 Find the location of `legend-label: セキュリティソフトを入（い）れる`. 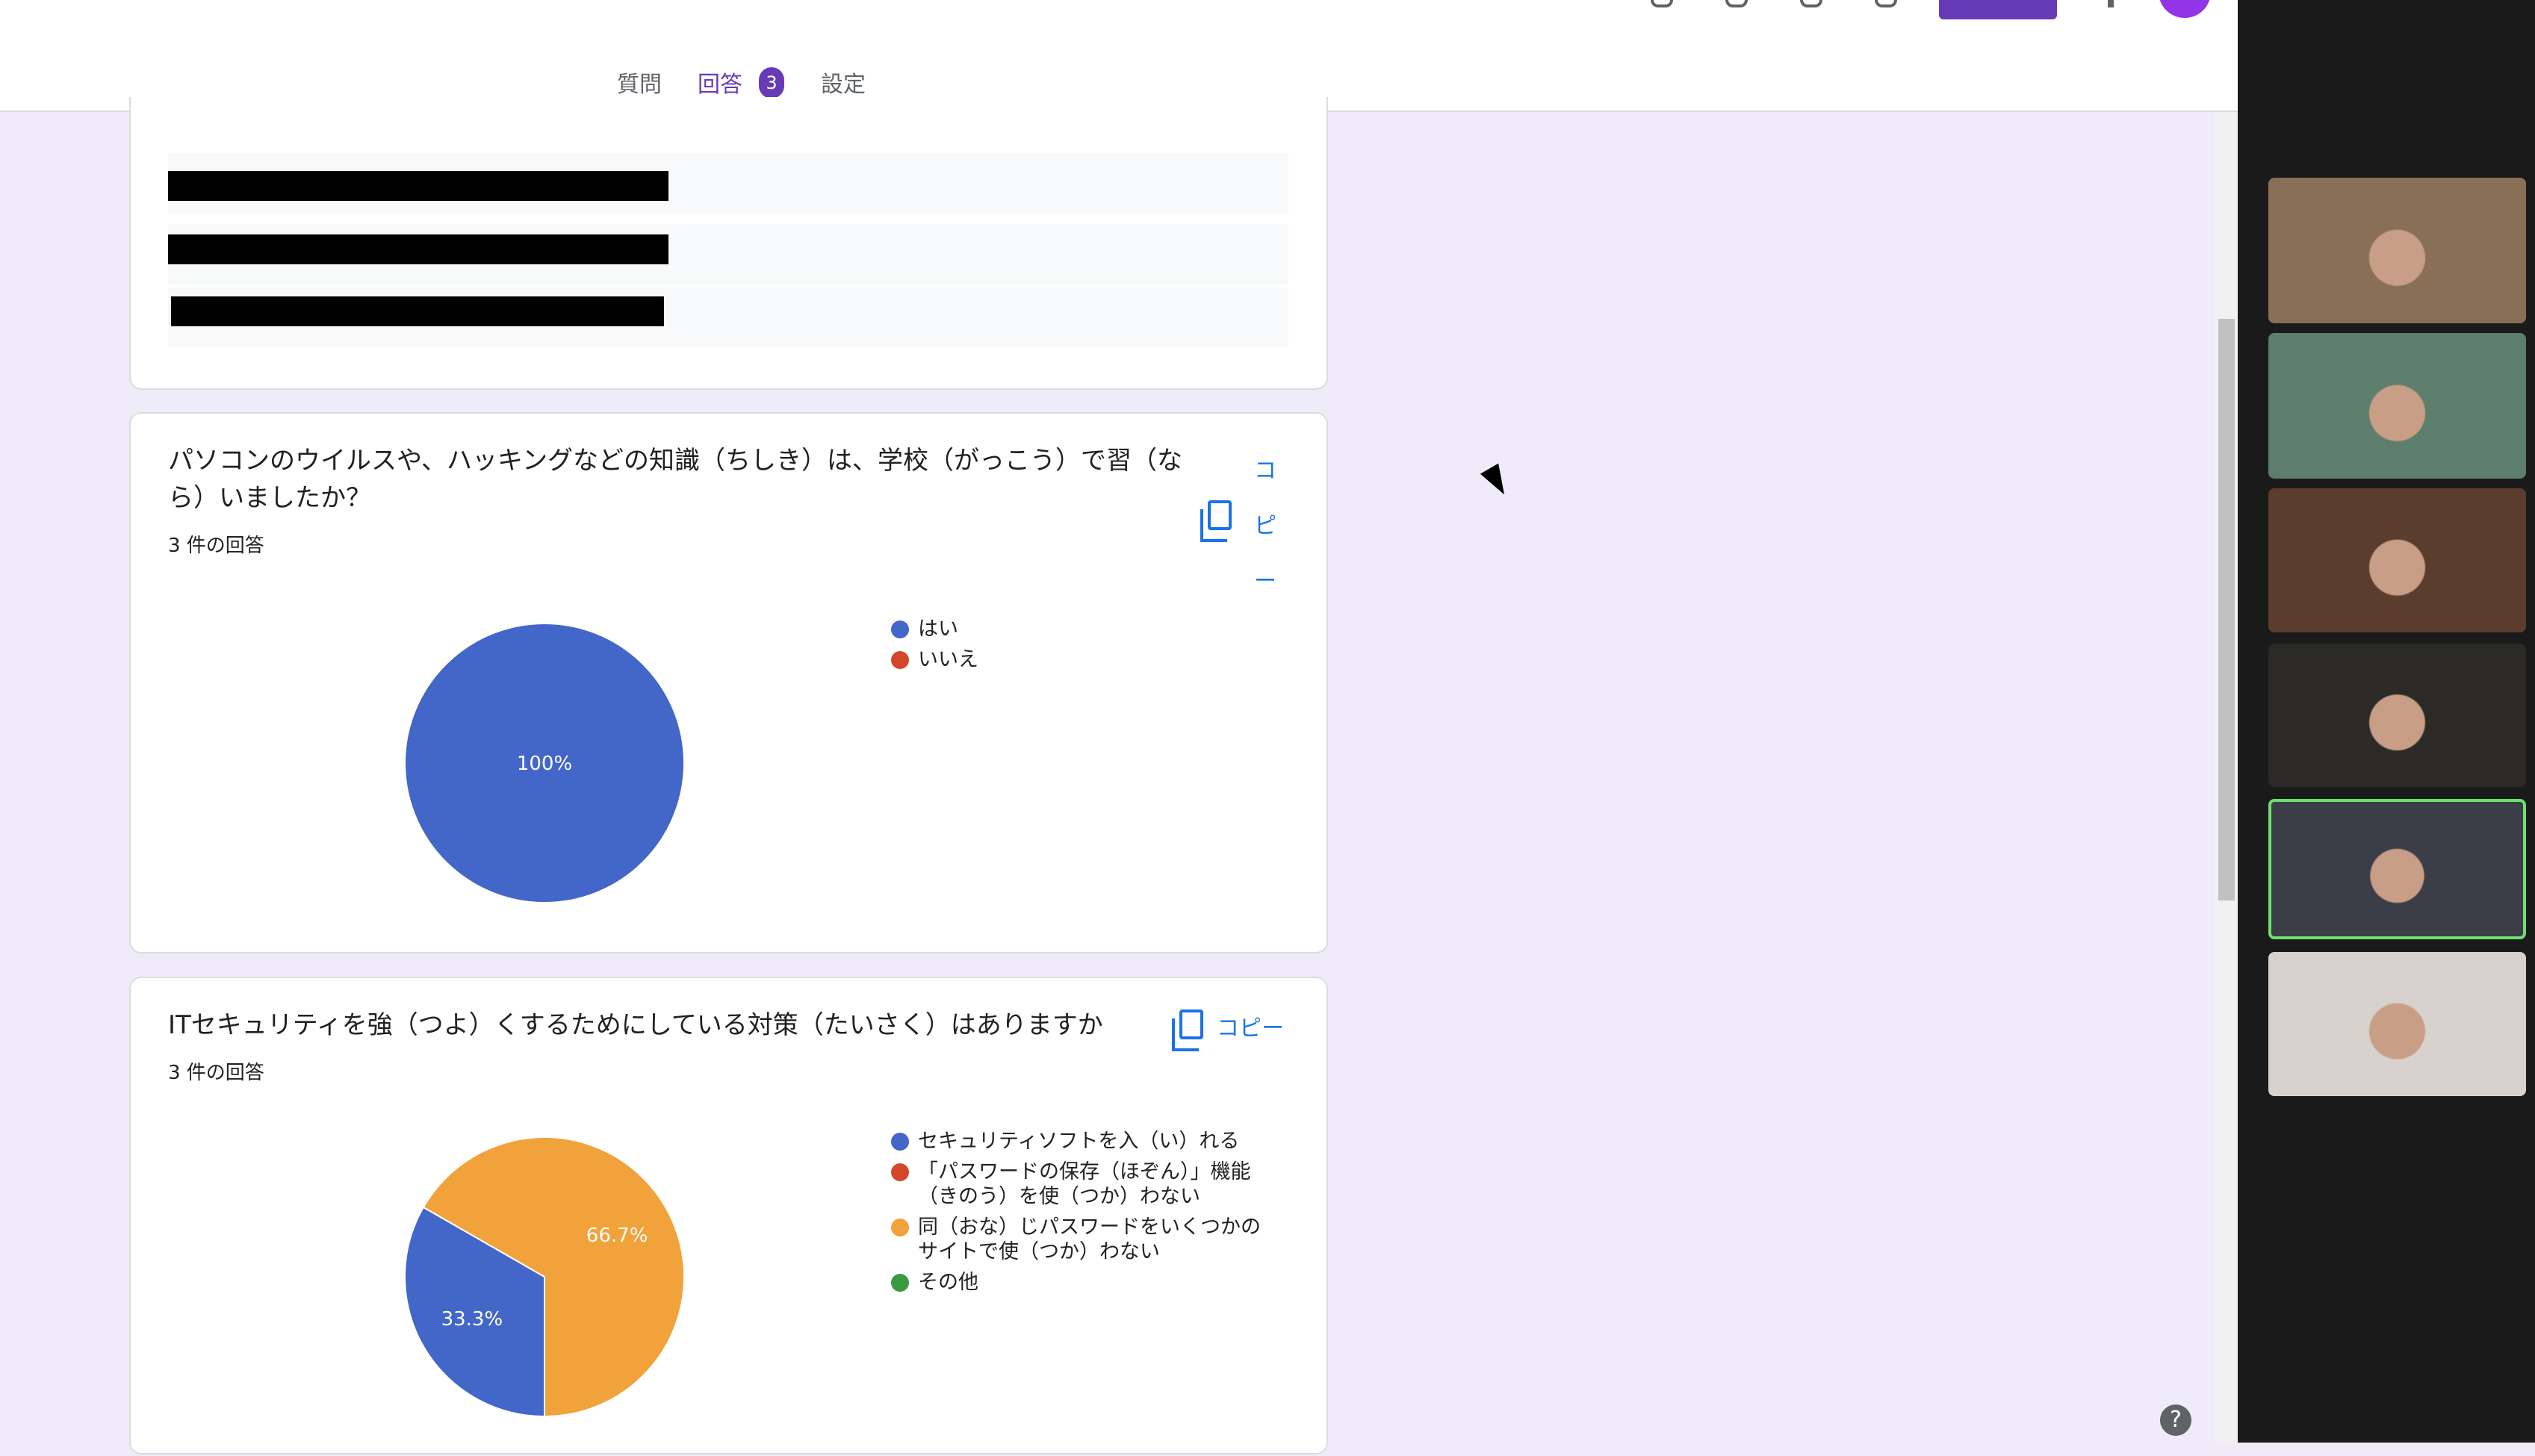

legend-label: セキュリティソフトを入（い）れる is located at coordinates (1079, 1141).